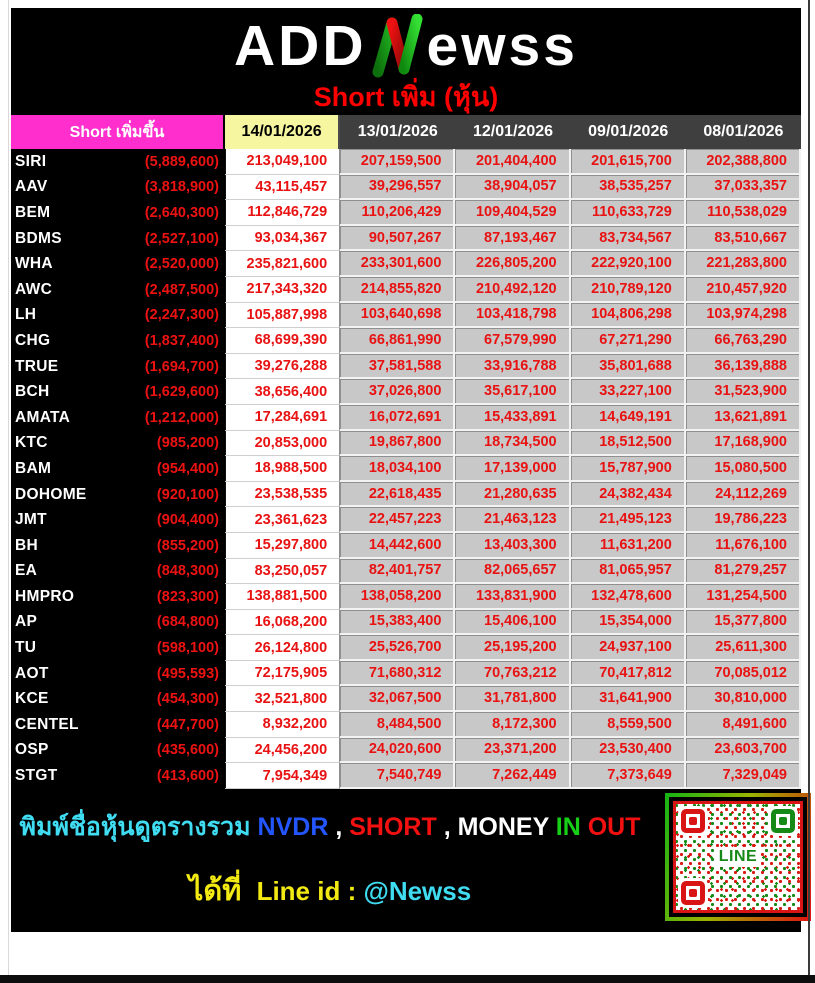 Image resolution: width=815 pixels, height=983 pixels. Describe the element at coordinates (743, 648) in the screenshot. I see `value-cell: 25,611,300` at that location.